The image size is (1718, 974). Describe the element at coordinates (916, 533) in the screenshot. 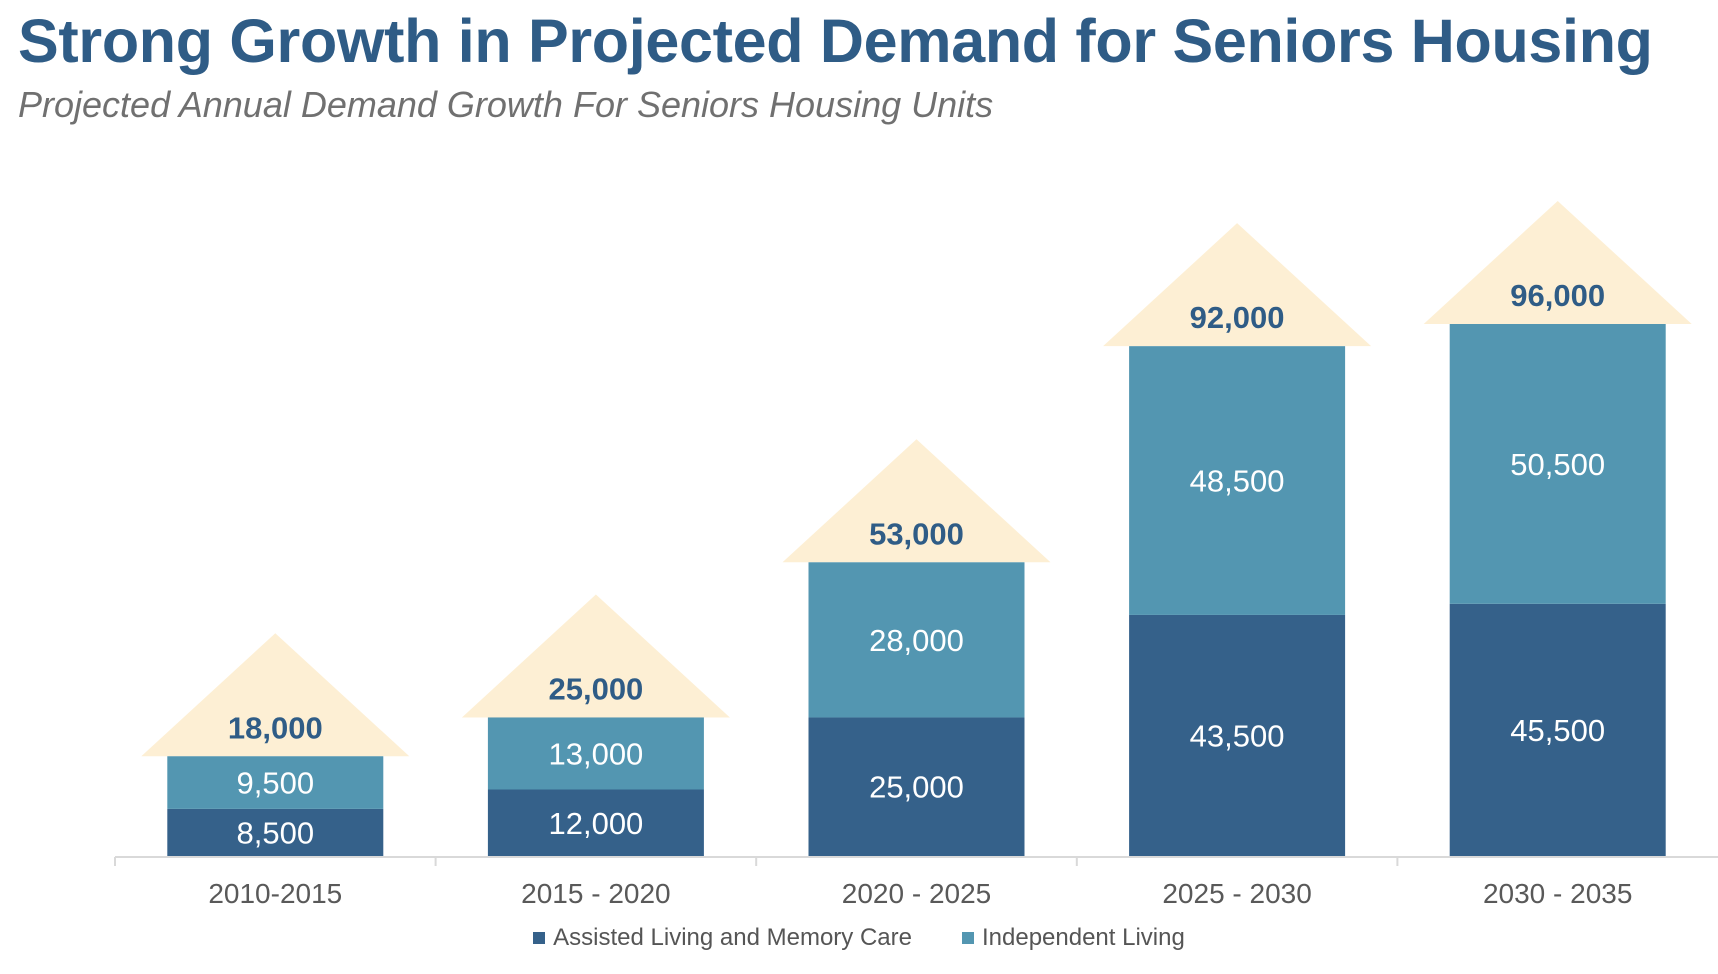

I see `total-label: 53,000` at that location.